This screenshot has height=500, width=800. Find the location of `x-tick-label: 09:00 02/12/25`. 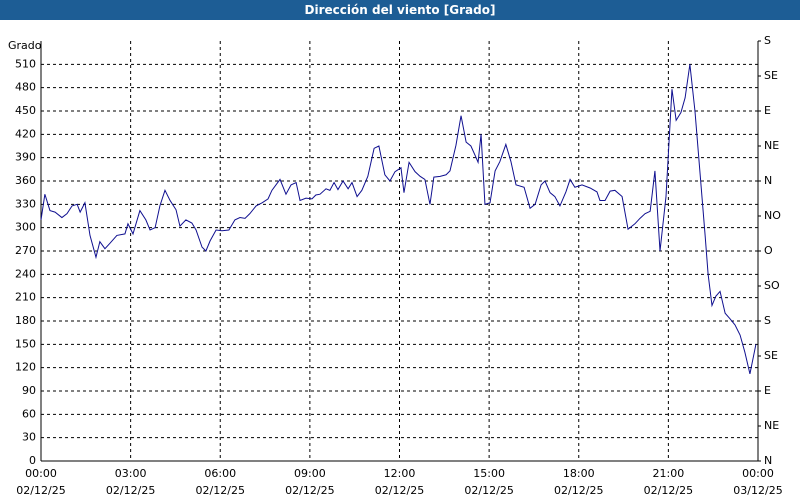

x-tick-label: 09:00 02/12/25 is located at coordinates (310, 482).